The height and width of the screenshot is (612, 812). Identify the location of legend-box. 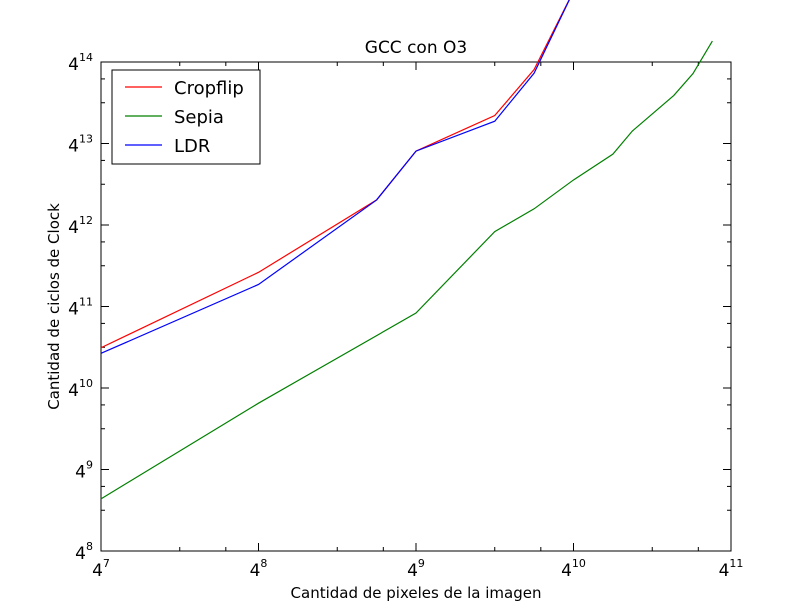
(186, 117).